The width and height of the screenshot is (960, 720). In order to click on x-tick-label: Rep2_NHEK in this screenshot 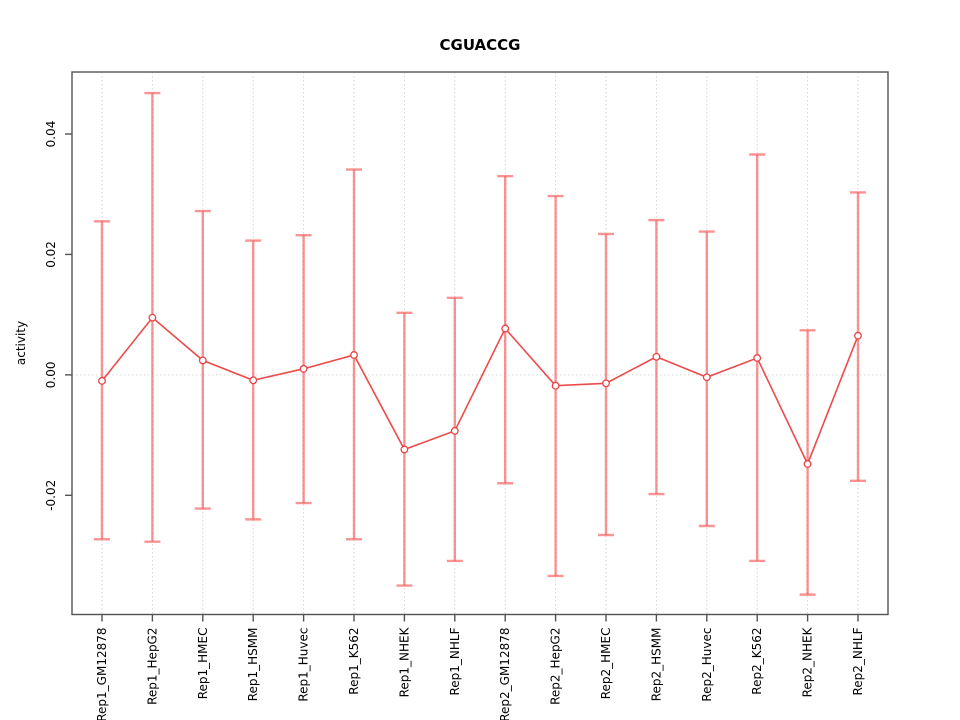, I will do `click(808, 661)`.